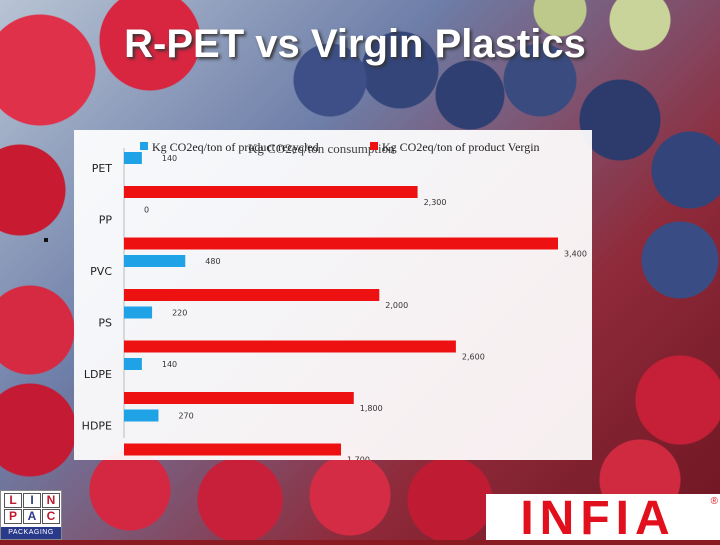 The width and height of the screenshot is (720, 545). What do you see at coordinates (435, 202) in the screenshot?
I see `data-label-virgin: 2,300` at bounding box center [435, 202].